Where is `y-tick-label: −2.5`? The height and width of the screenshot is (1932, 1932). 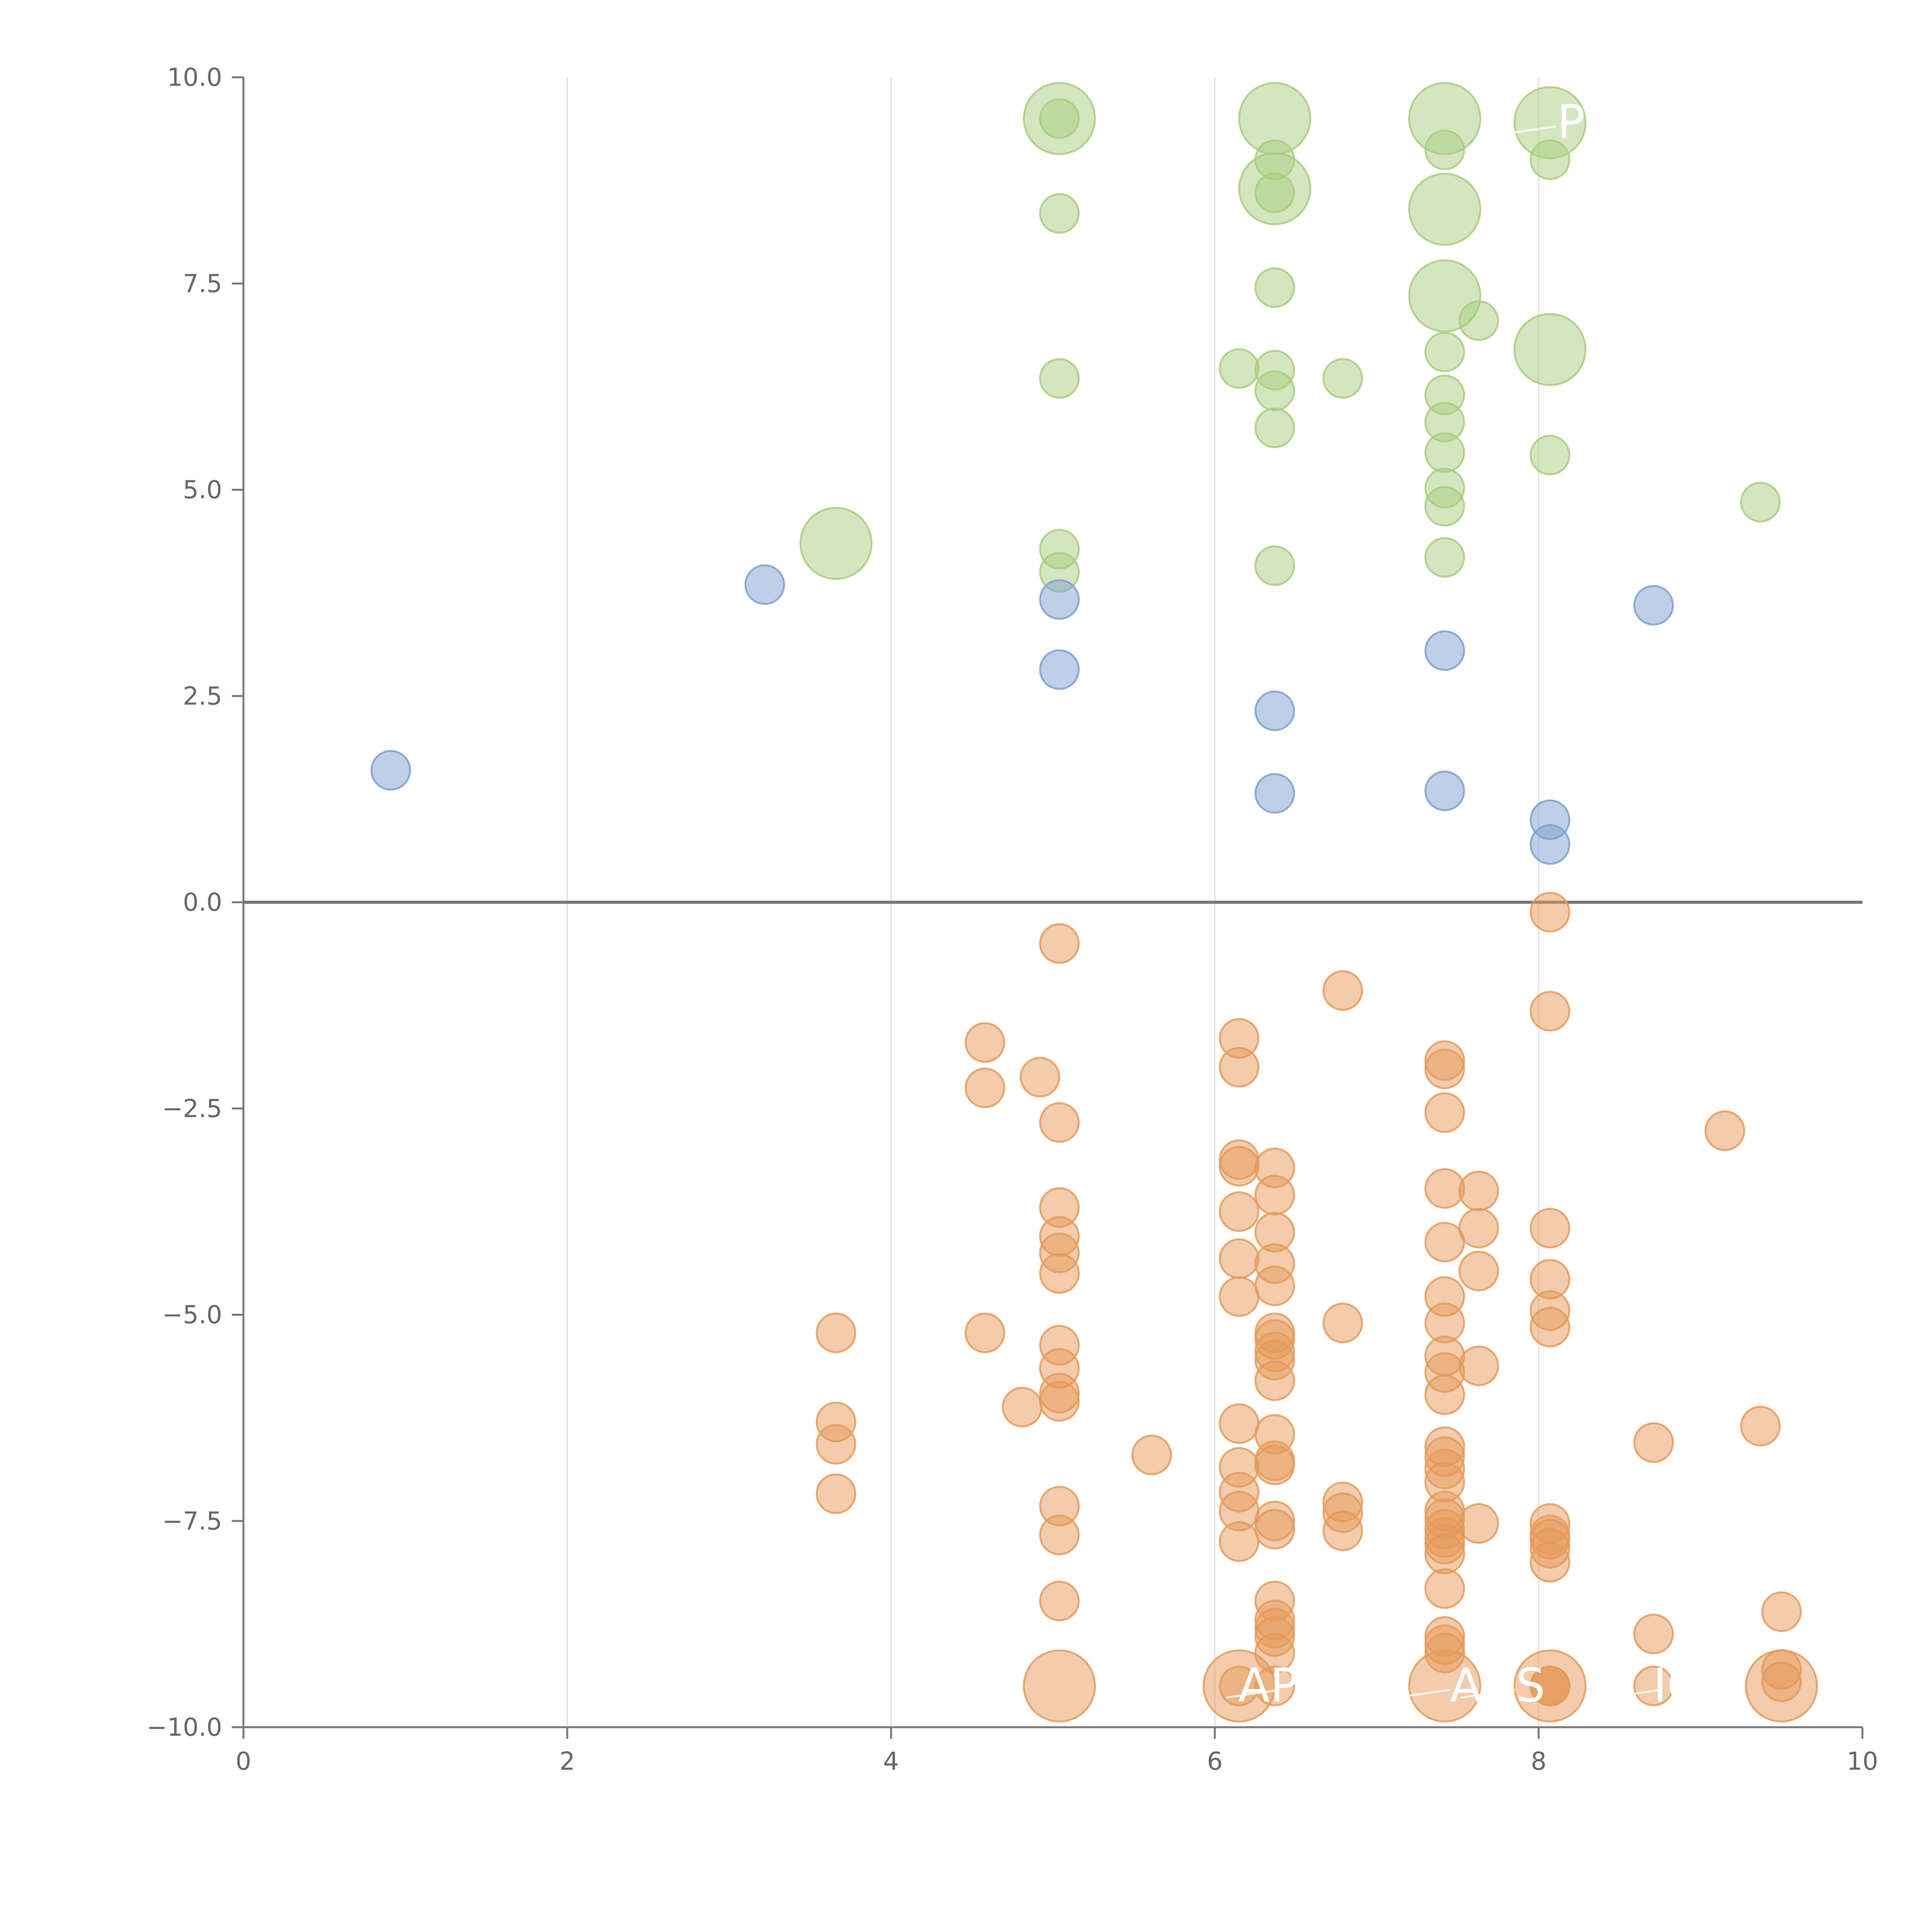
y-tick-label: −2.5 is located at coordinates (192, 1109).